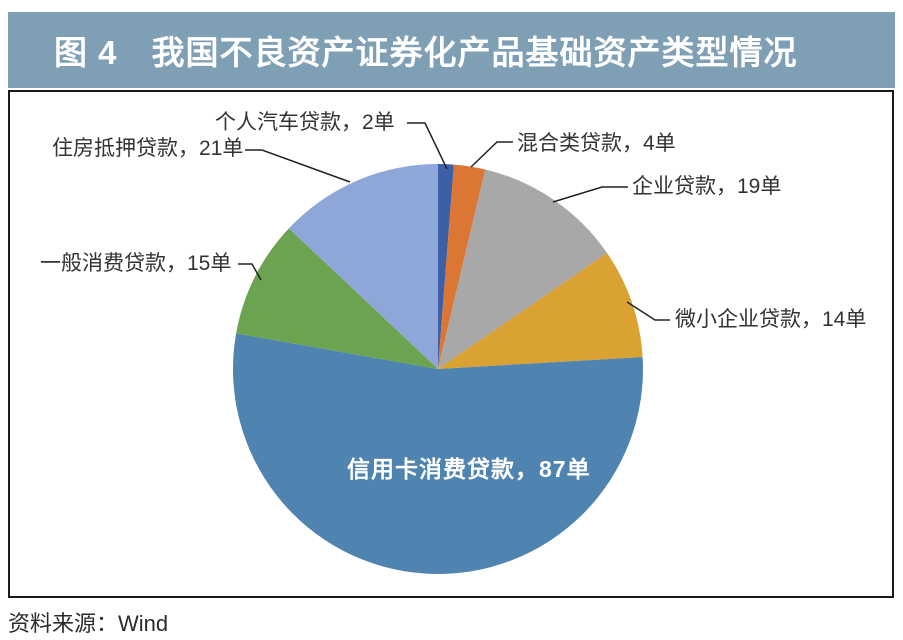 This screenshot has width=903, height=640. I want to click on leader-line-mixed-loan, so click(491, 154).